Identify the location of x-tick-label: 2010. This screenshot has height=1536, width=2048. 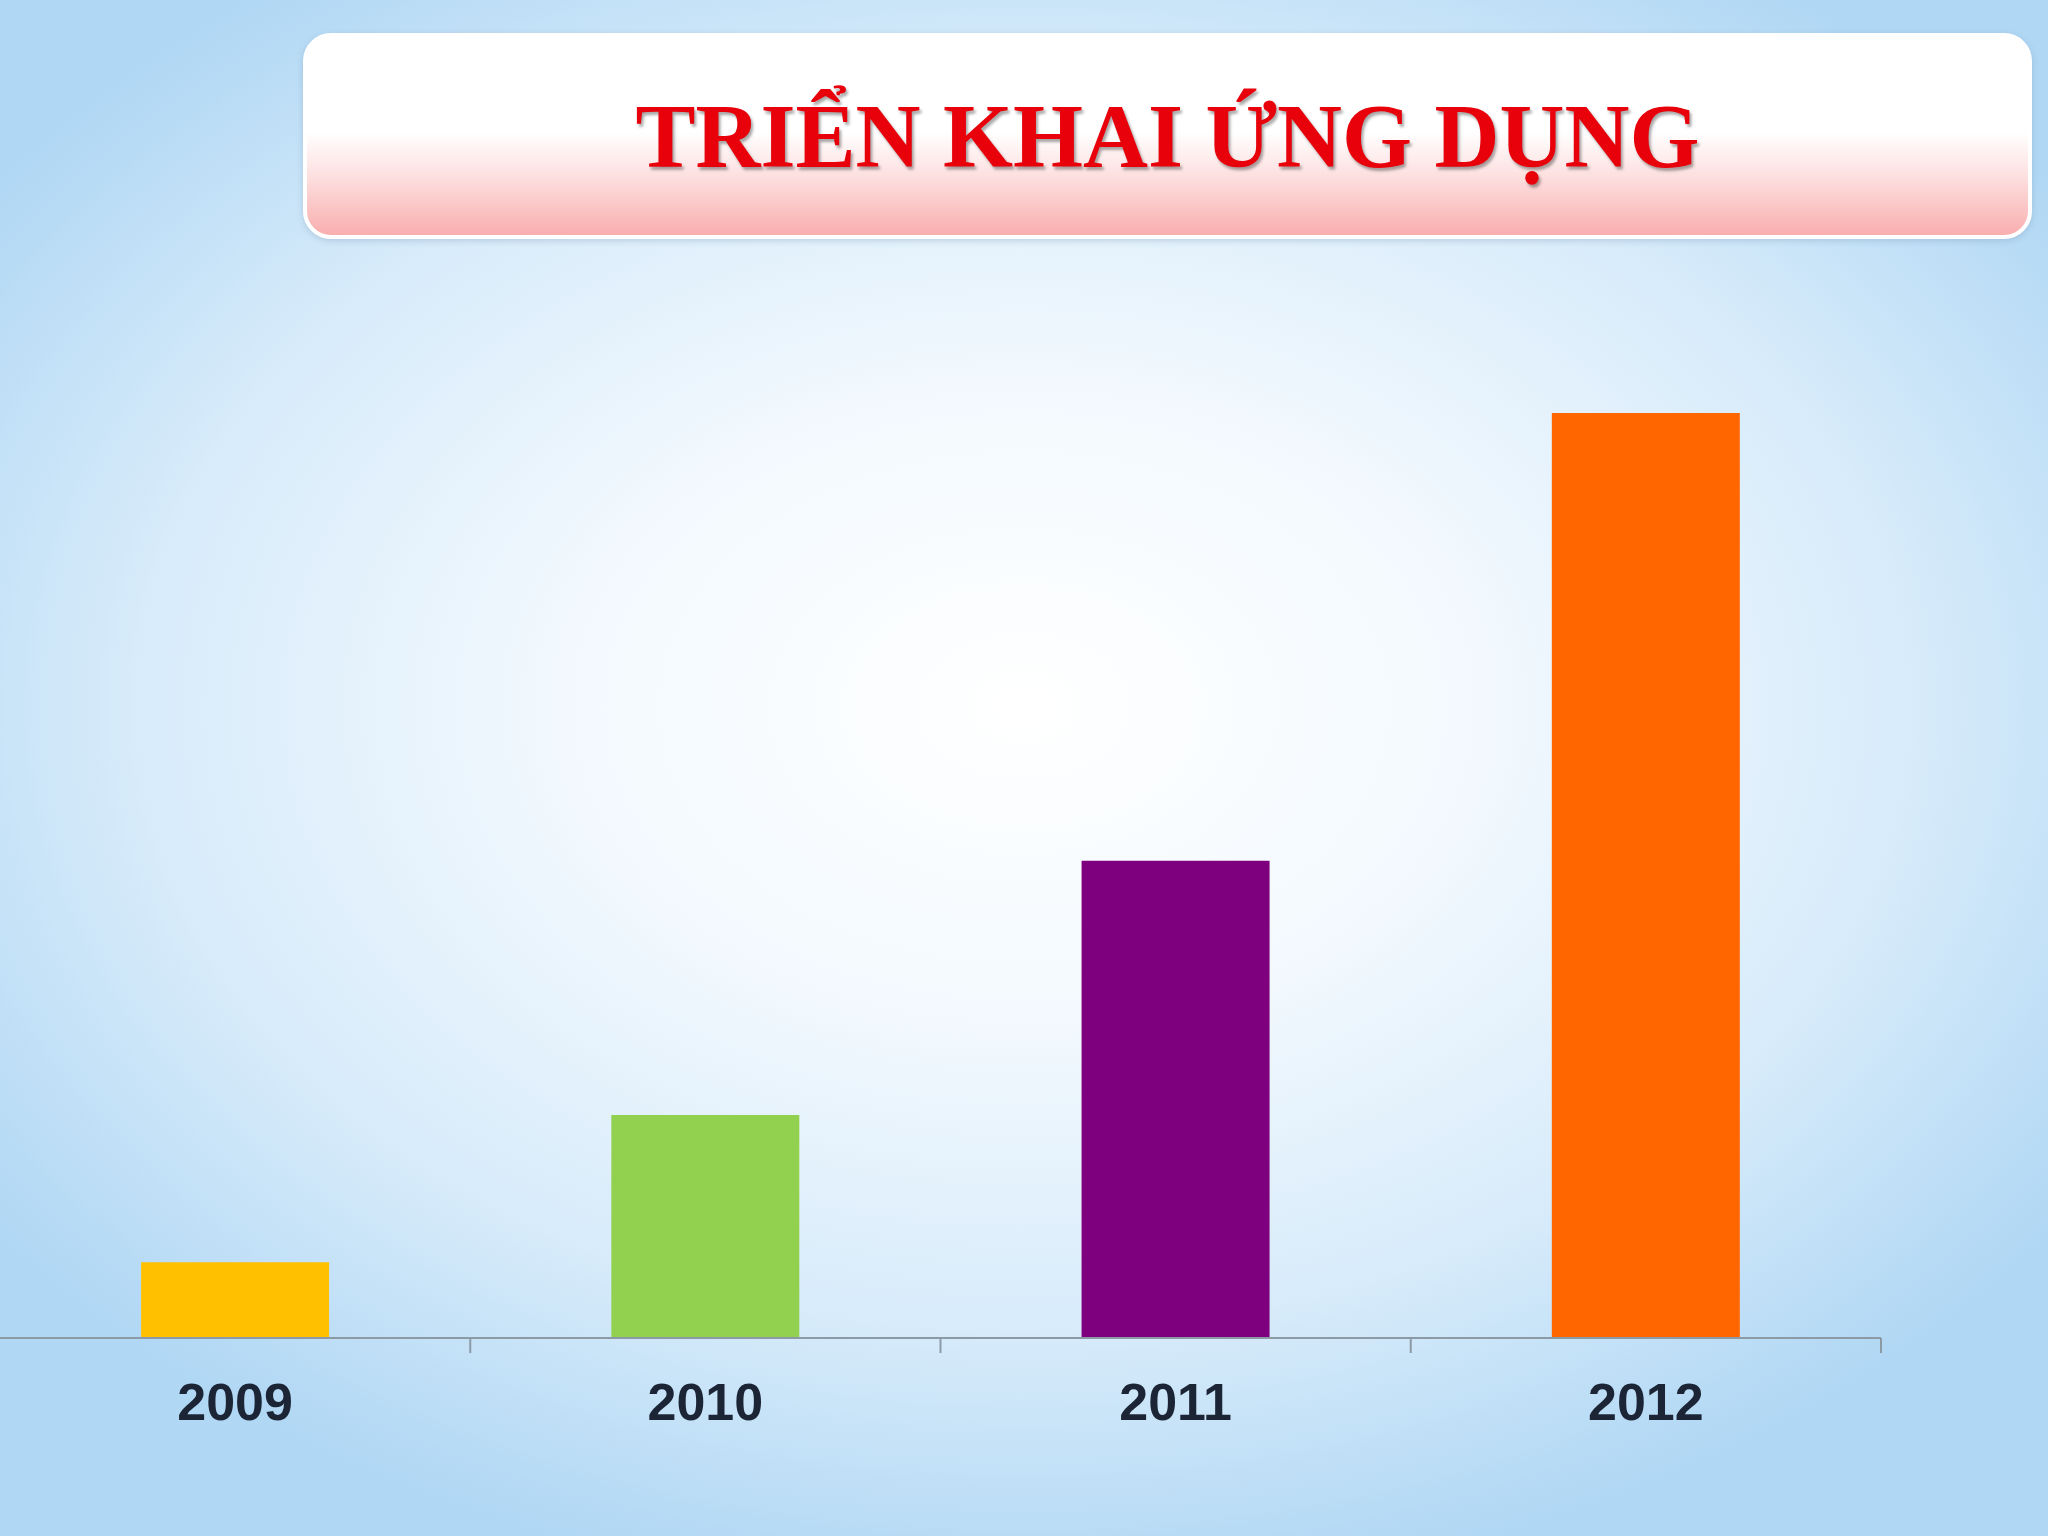
(705, 1402).